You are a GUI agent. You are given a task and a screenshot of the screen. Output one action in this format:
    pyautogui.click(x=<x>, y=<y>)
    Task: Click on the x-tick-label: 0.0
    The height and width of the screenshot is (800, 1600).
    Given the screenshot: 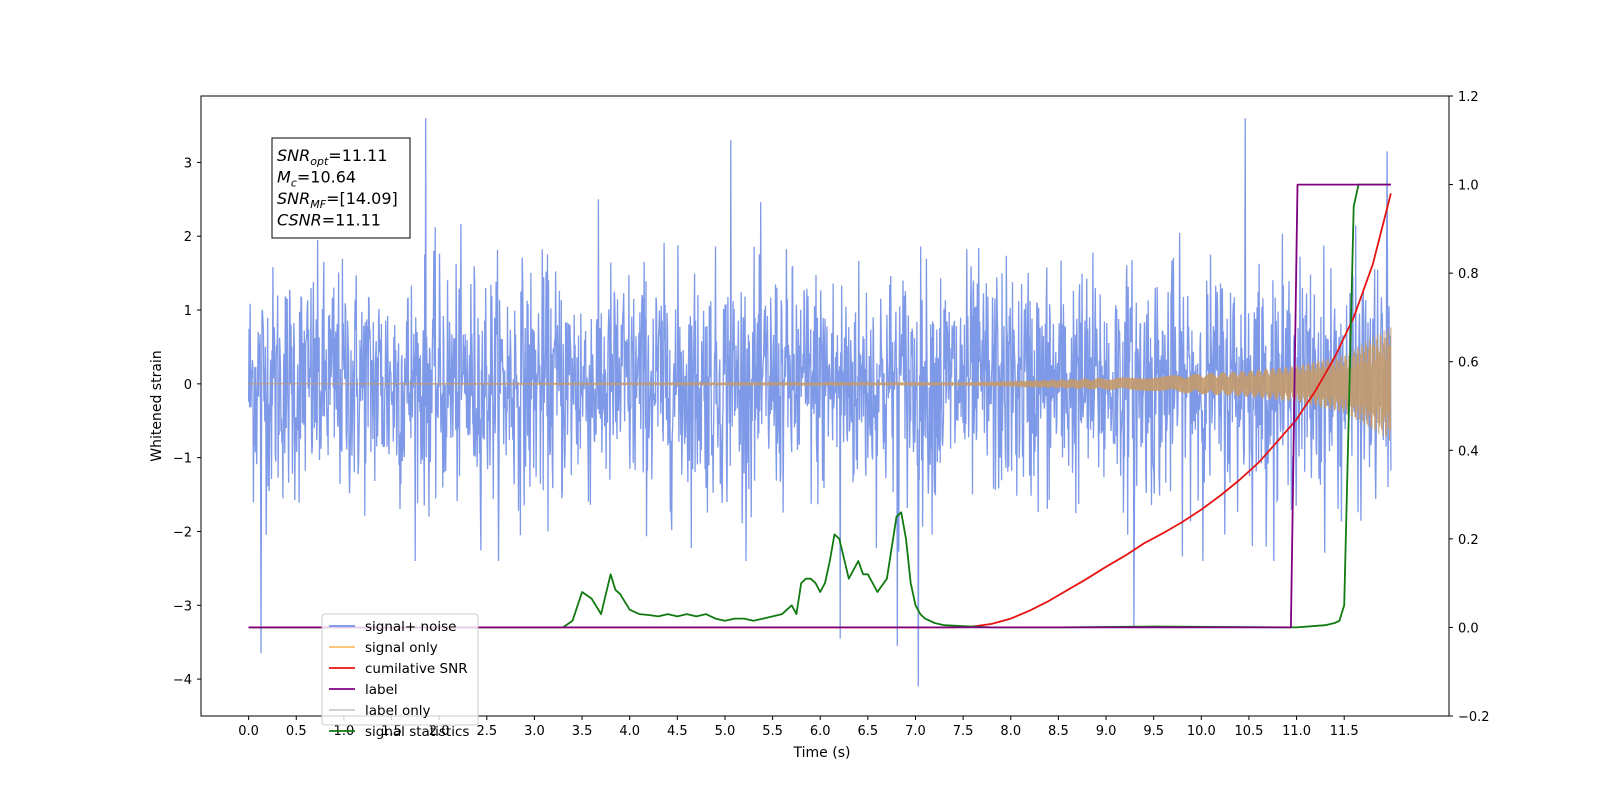 What is the action you would take?
    pyautogui.click(x=248, y=731)
    